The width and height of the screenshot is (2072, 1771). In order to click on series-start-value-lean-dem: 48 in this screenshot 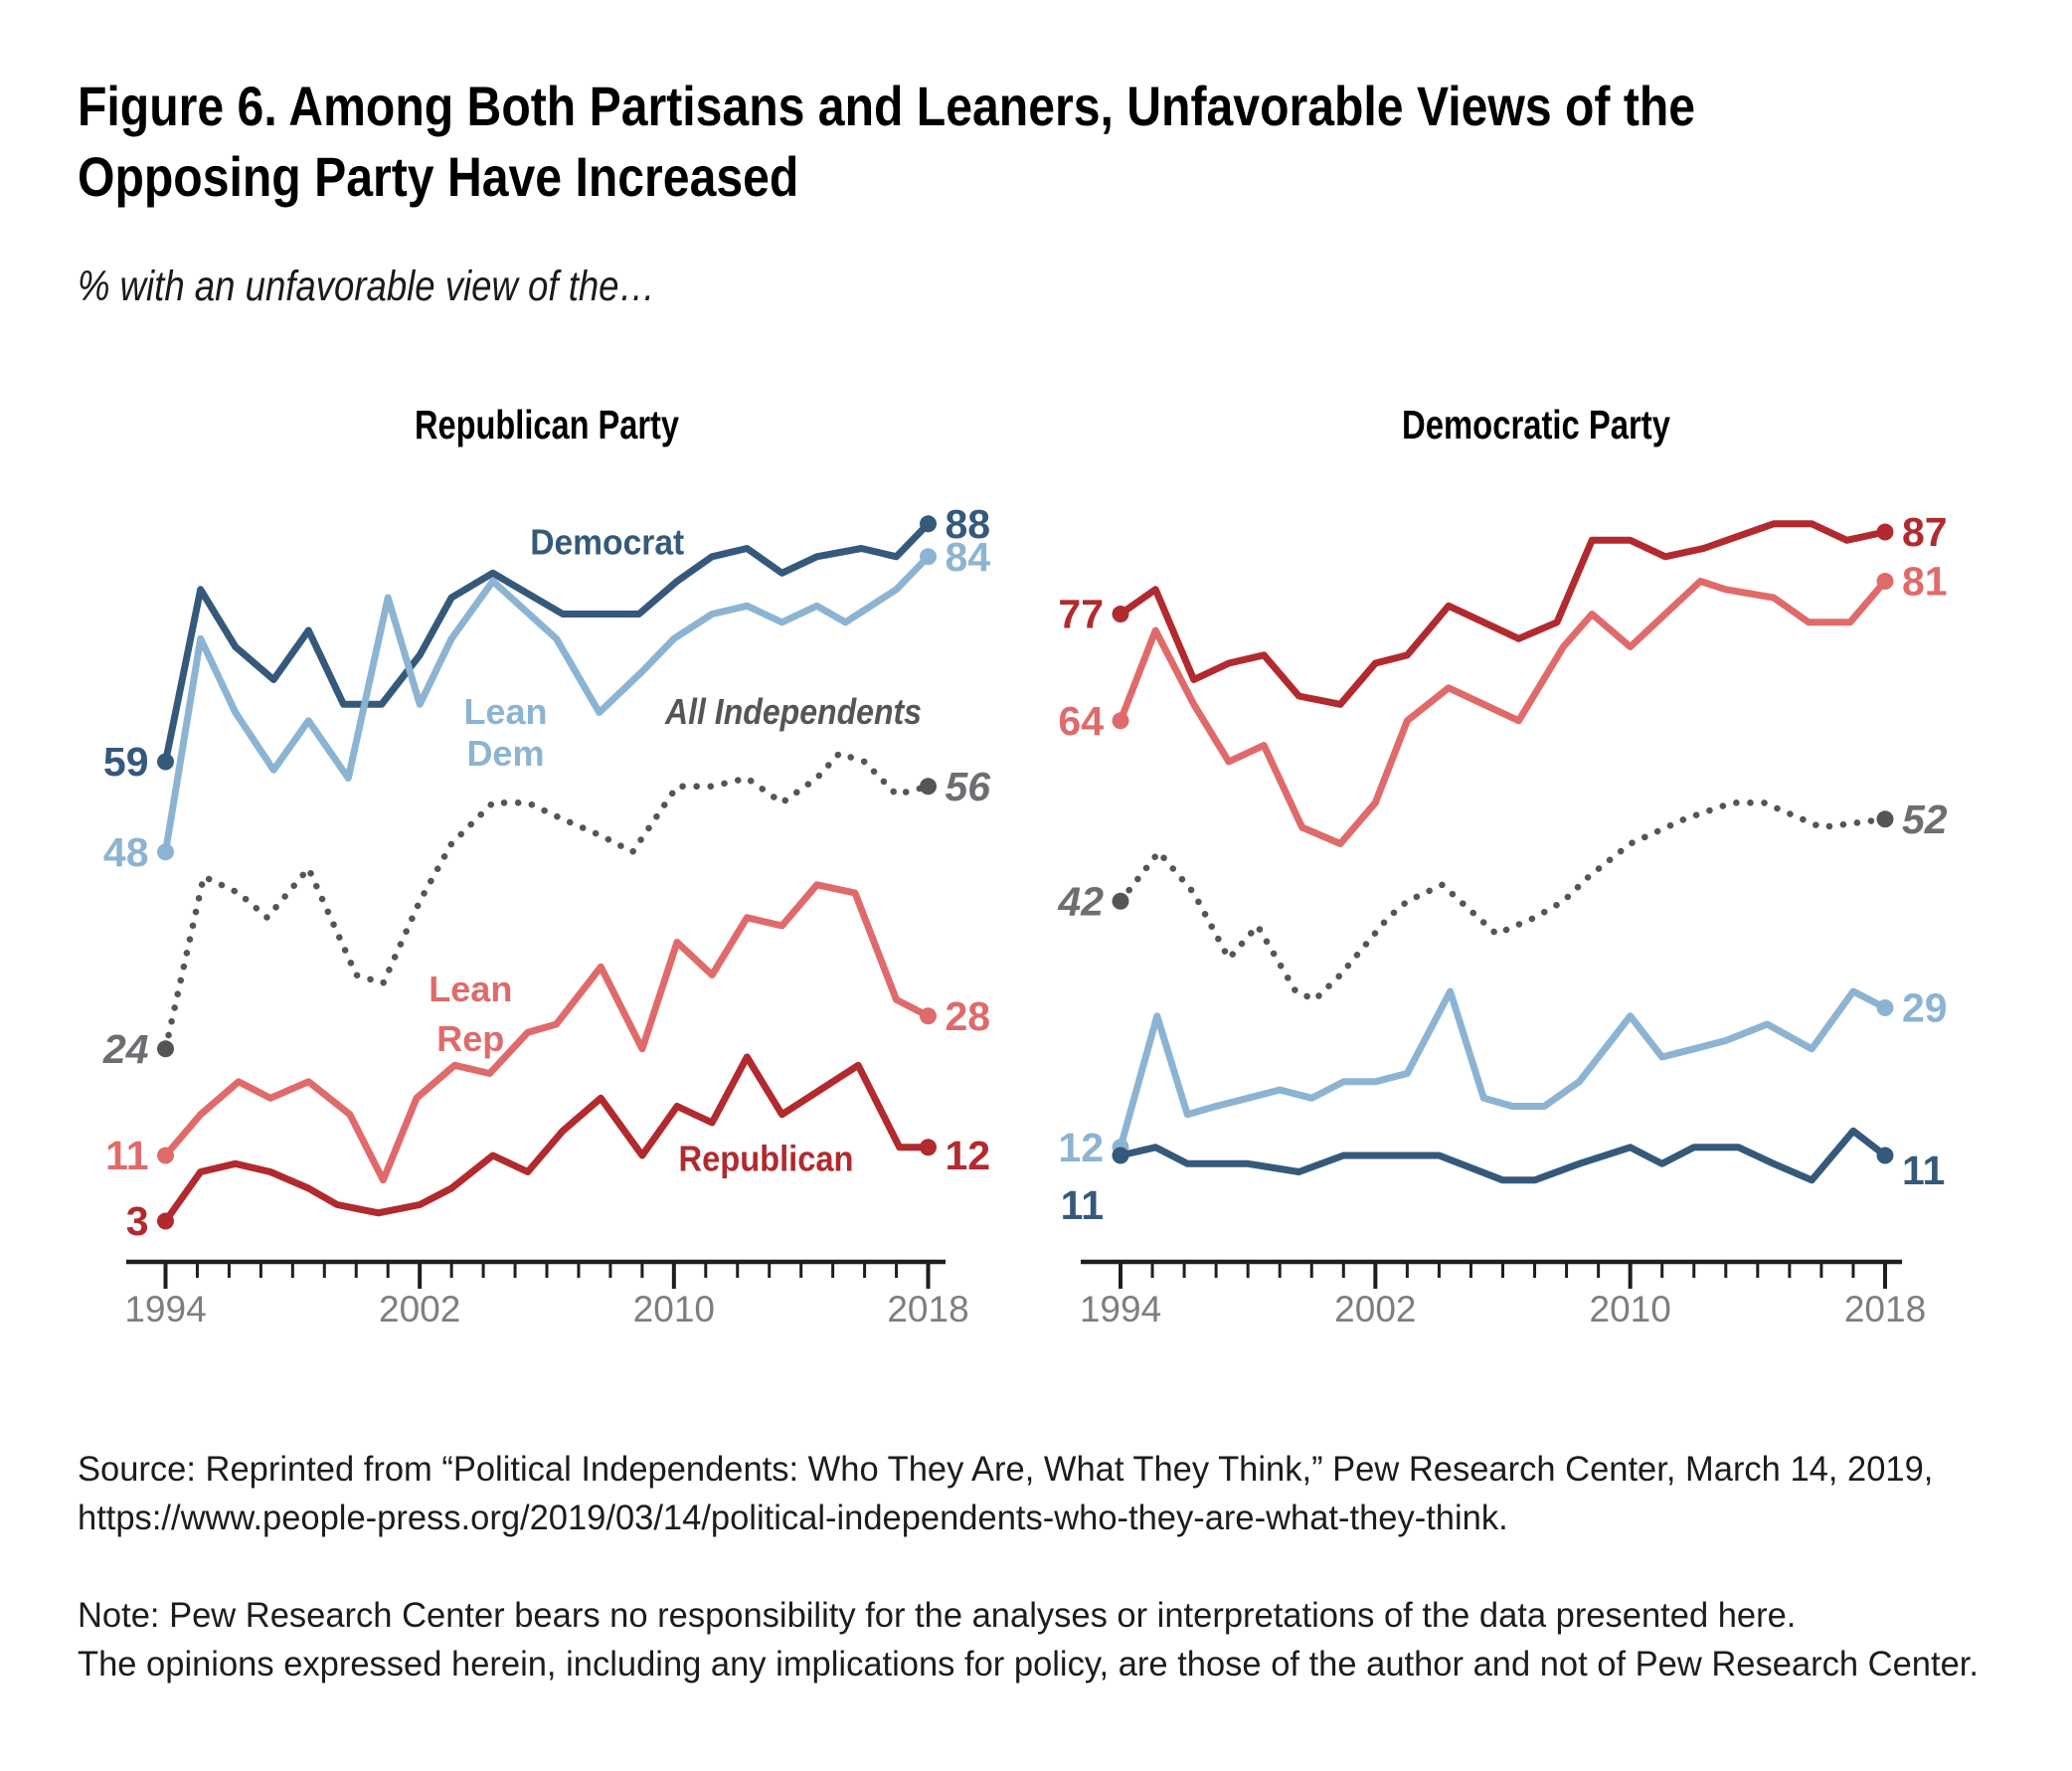, I will do `click(126, 852)`.